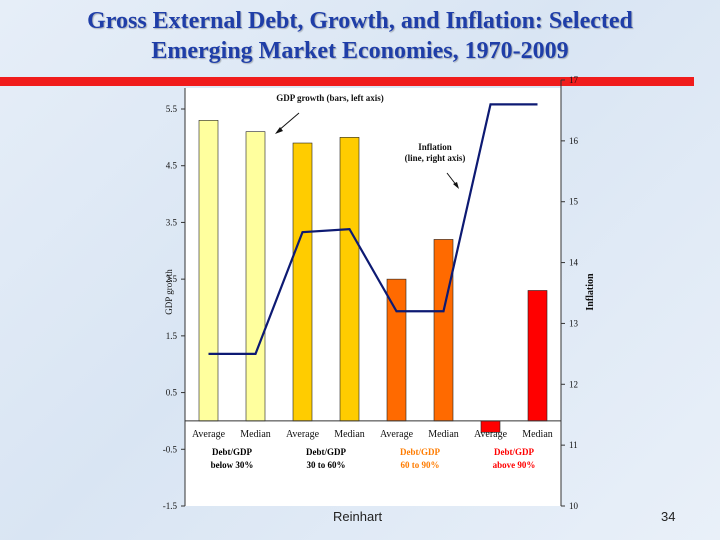  What do you see at coordinates (172, 393) in the screenshot?
I see `y-tick-label: 0.5` at bounding box center [172, 393].